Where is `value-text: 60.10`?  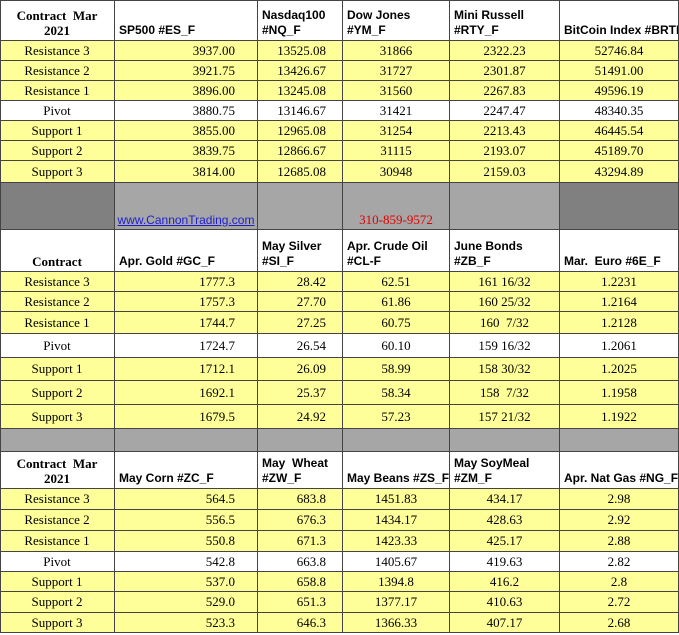
value-text: 60.10 is located at coordinates (396, 345).